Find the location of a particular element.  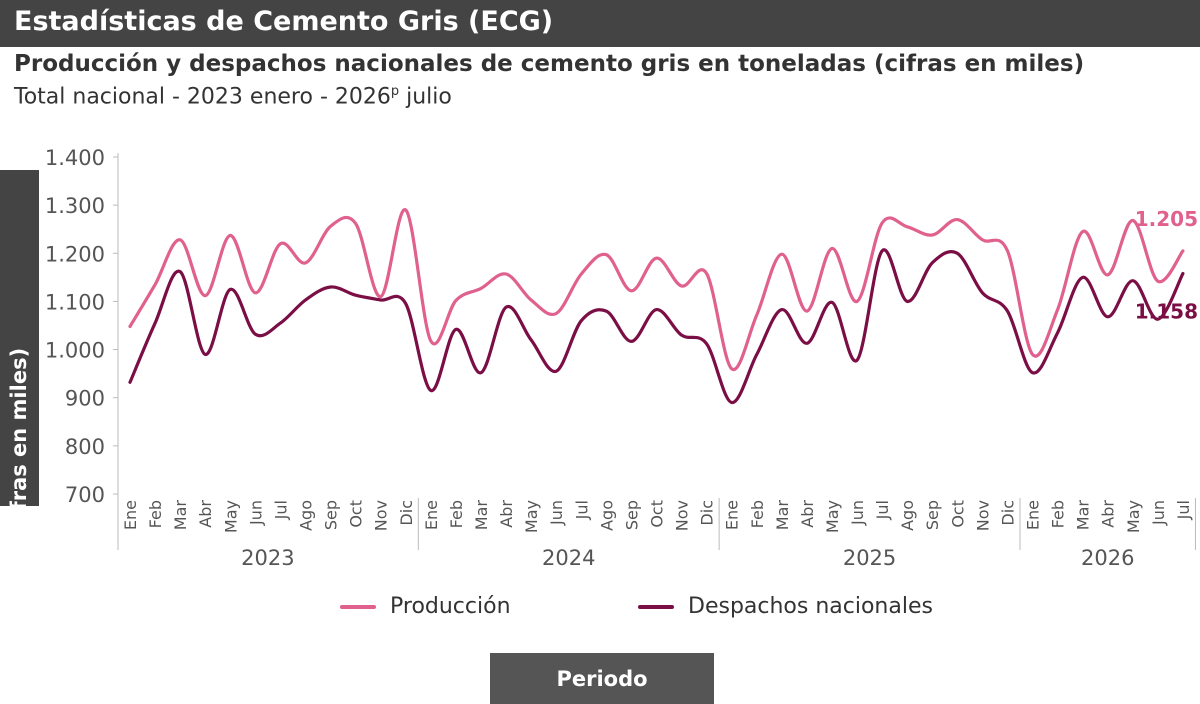

year-label: 2023 is located at coordinates (267, 558).